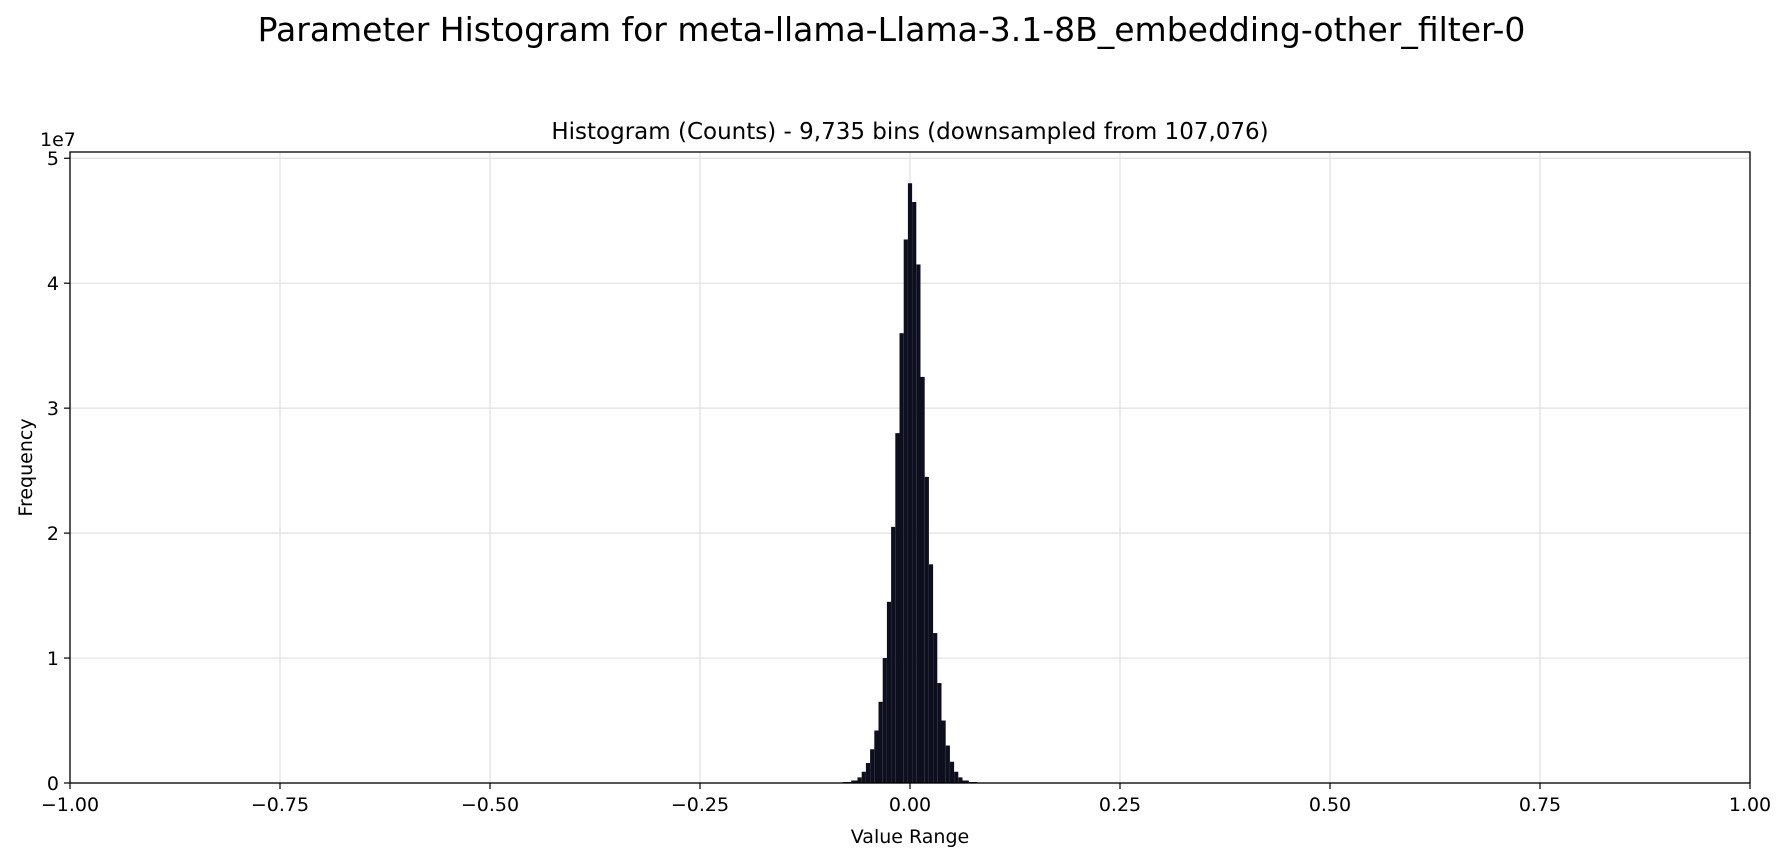 Image resolution: width=1783 pixels, height=860 pixels. I want to click on y-tick-label: 3, so click(53, 409).